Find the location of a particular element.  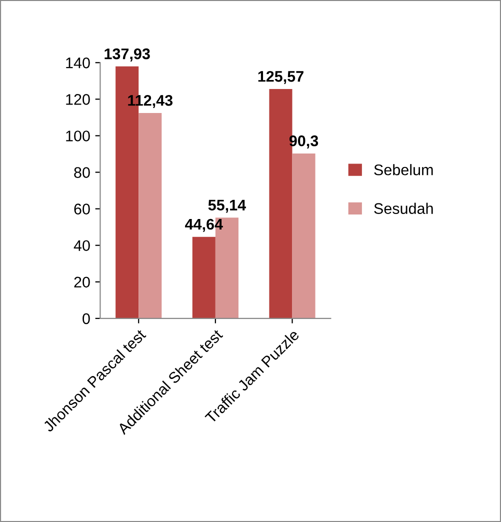

y-tick-label: 120 is located at coordinates (78, 99).